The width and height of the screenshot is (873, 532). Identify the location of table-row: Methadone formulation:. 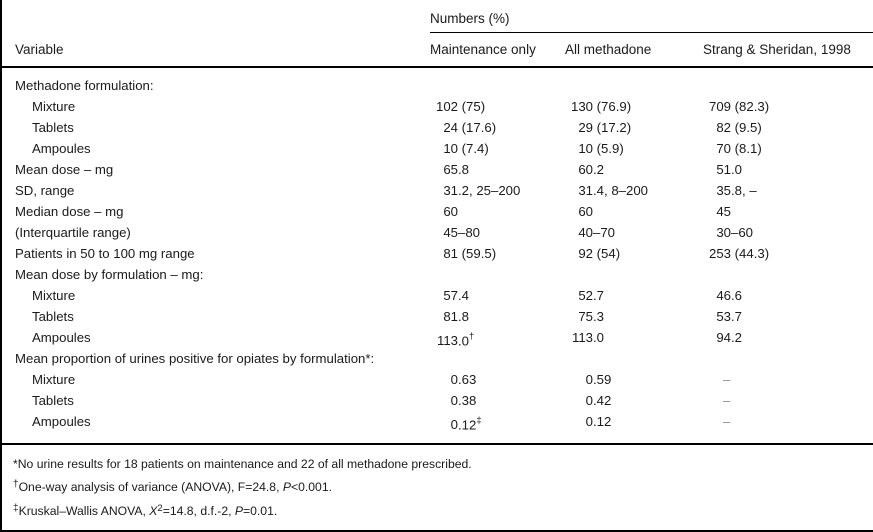
(437, 85).